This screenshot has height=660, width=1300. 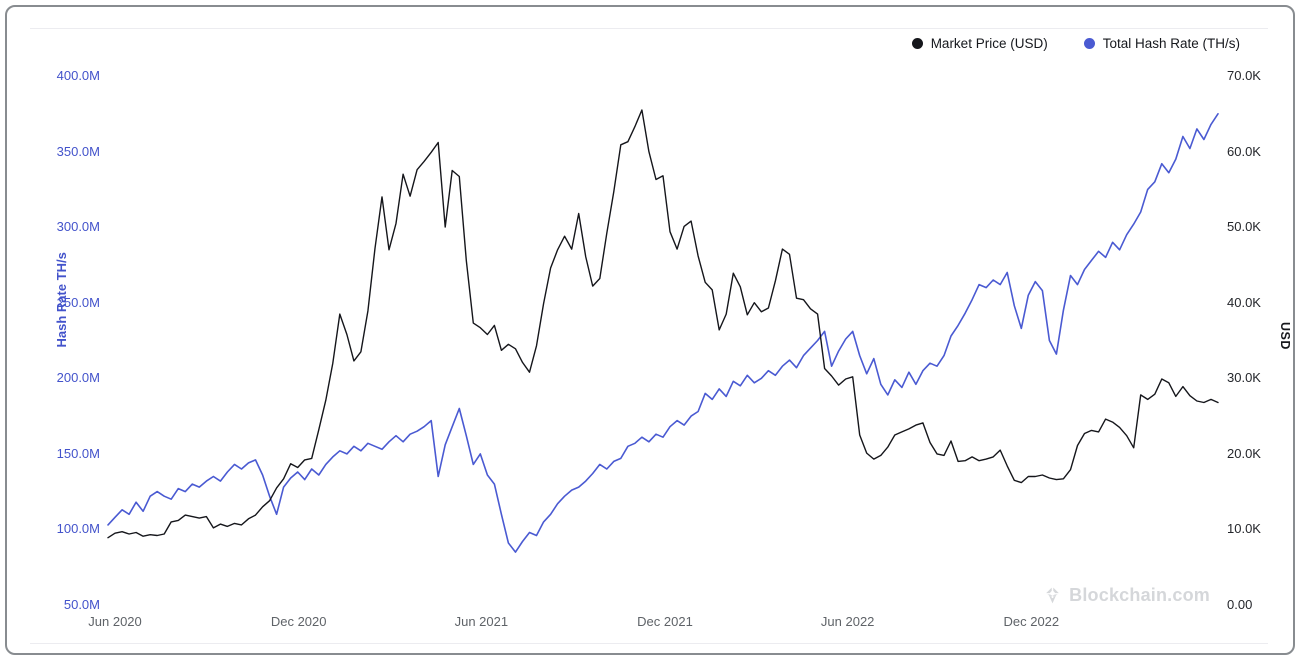 What do you see at coordinates (1031, 621) in the screenshot?
I see `x-axis-tick: Dec 2022` at bounding box center [1031, 621].